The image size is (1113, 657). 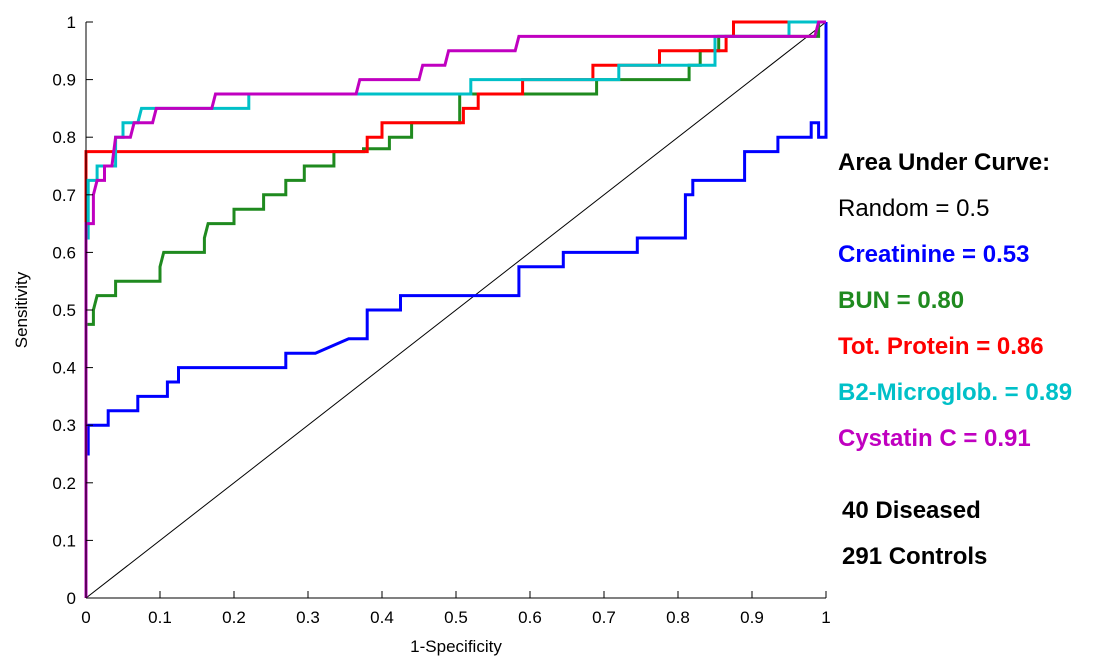 I want to click on auc-creatinine: Creatinine = 0.53, so click(x=934, y=254).